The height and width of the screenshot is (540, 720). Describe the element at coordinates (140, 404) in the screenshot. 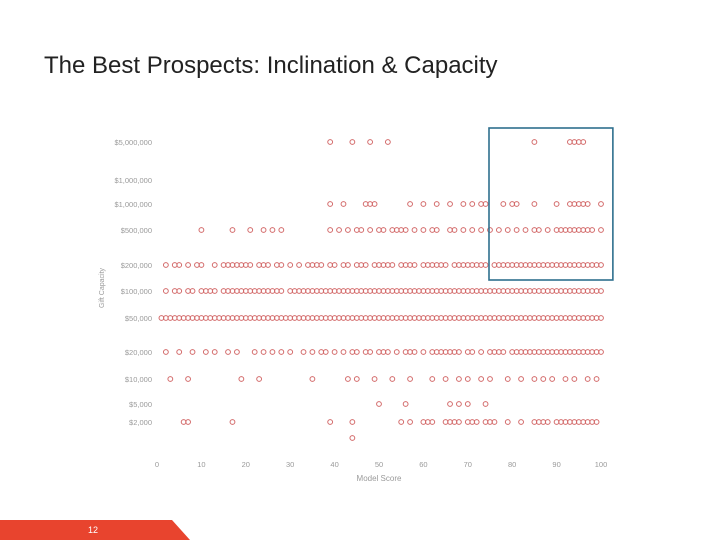

I see `y-tick-label: $5,000` at that location.